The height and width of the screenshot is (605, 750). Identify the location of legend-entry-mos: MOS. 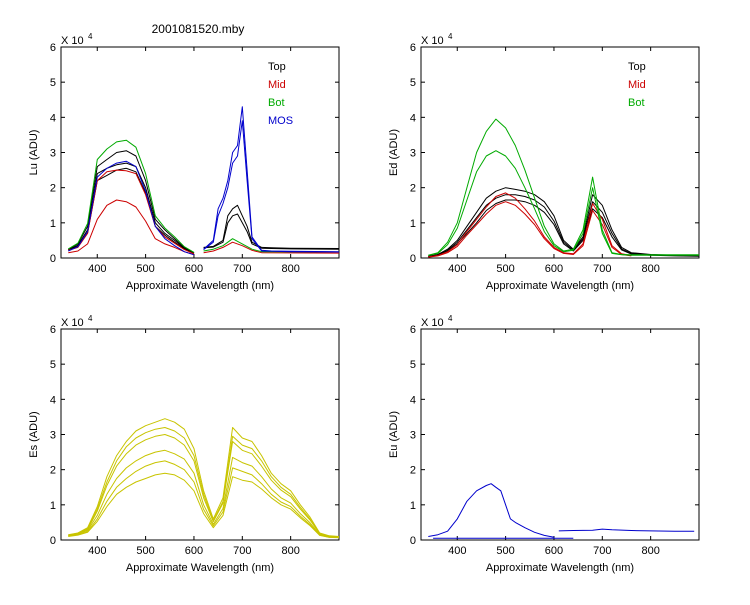
(280, 121).